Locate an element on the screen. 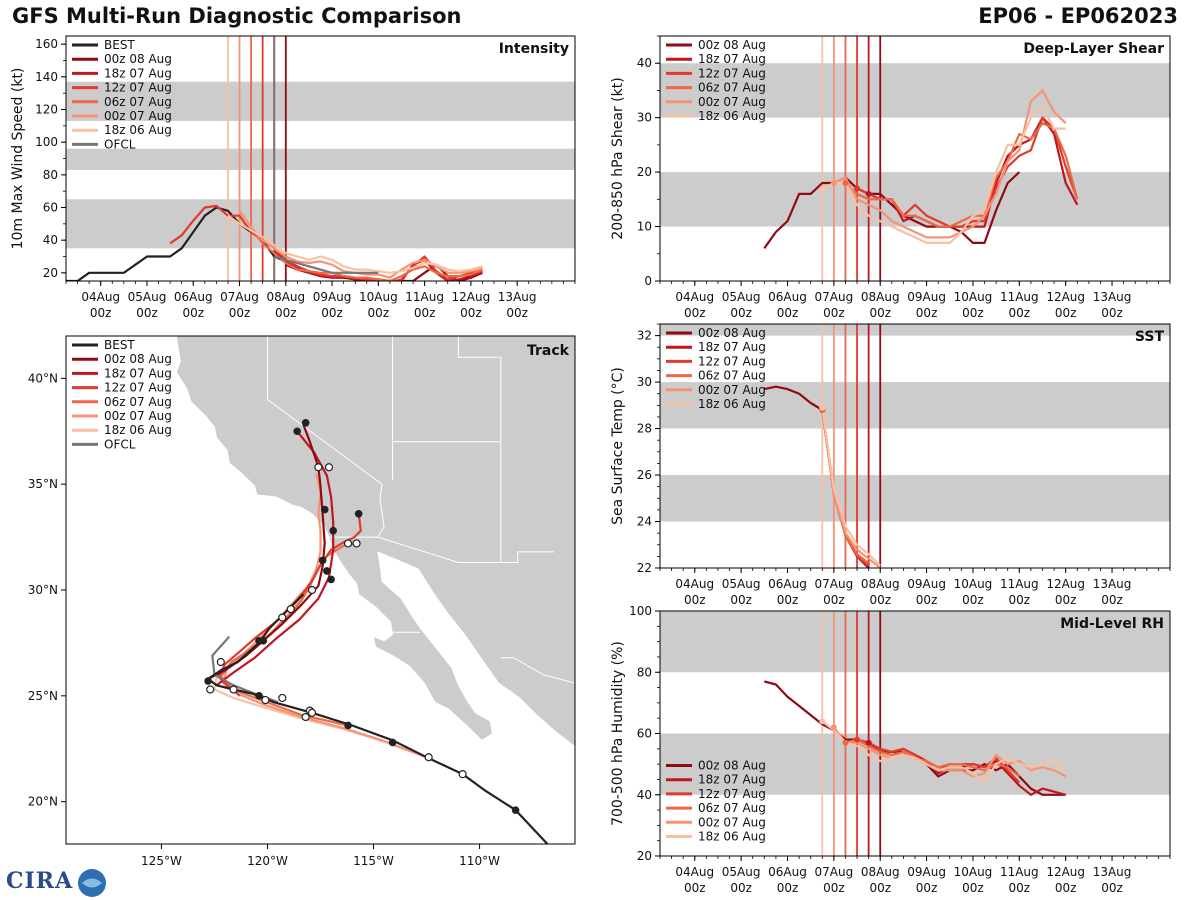  logo-swirl is located at coordinates (92, 883).